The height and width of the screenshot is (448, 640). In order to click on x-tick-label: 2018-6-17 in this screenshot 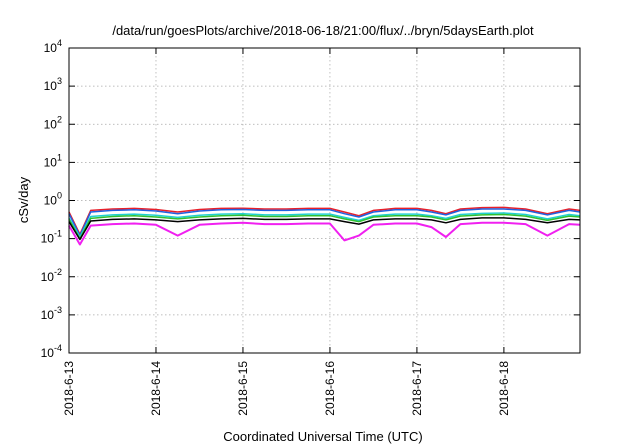, I will do `click(417, 388)`.